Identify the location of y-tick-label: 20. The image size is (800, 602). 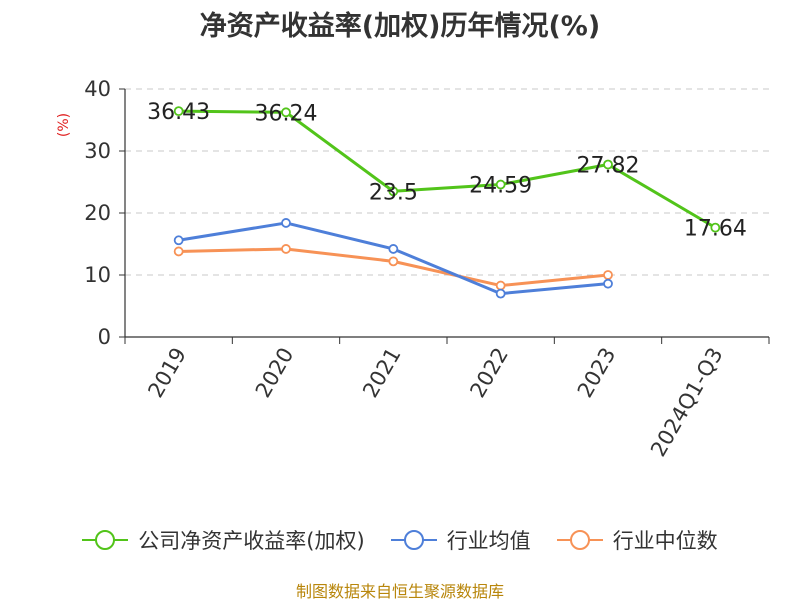
(97, 213).